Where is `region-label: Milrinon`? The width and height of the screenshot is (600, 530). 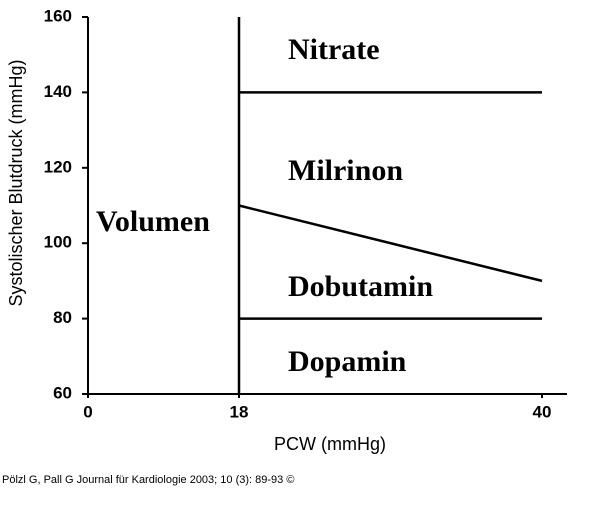 region-label: Milrinon is located at coordinates (345, 170).